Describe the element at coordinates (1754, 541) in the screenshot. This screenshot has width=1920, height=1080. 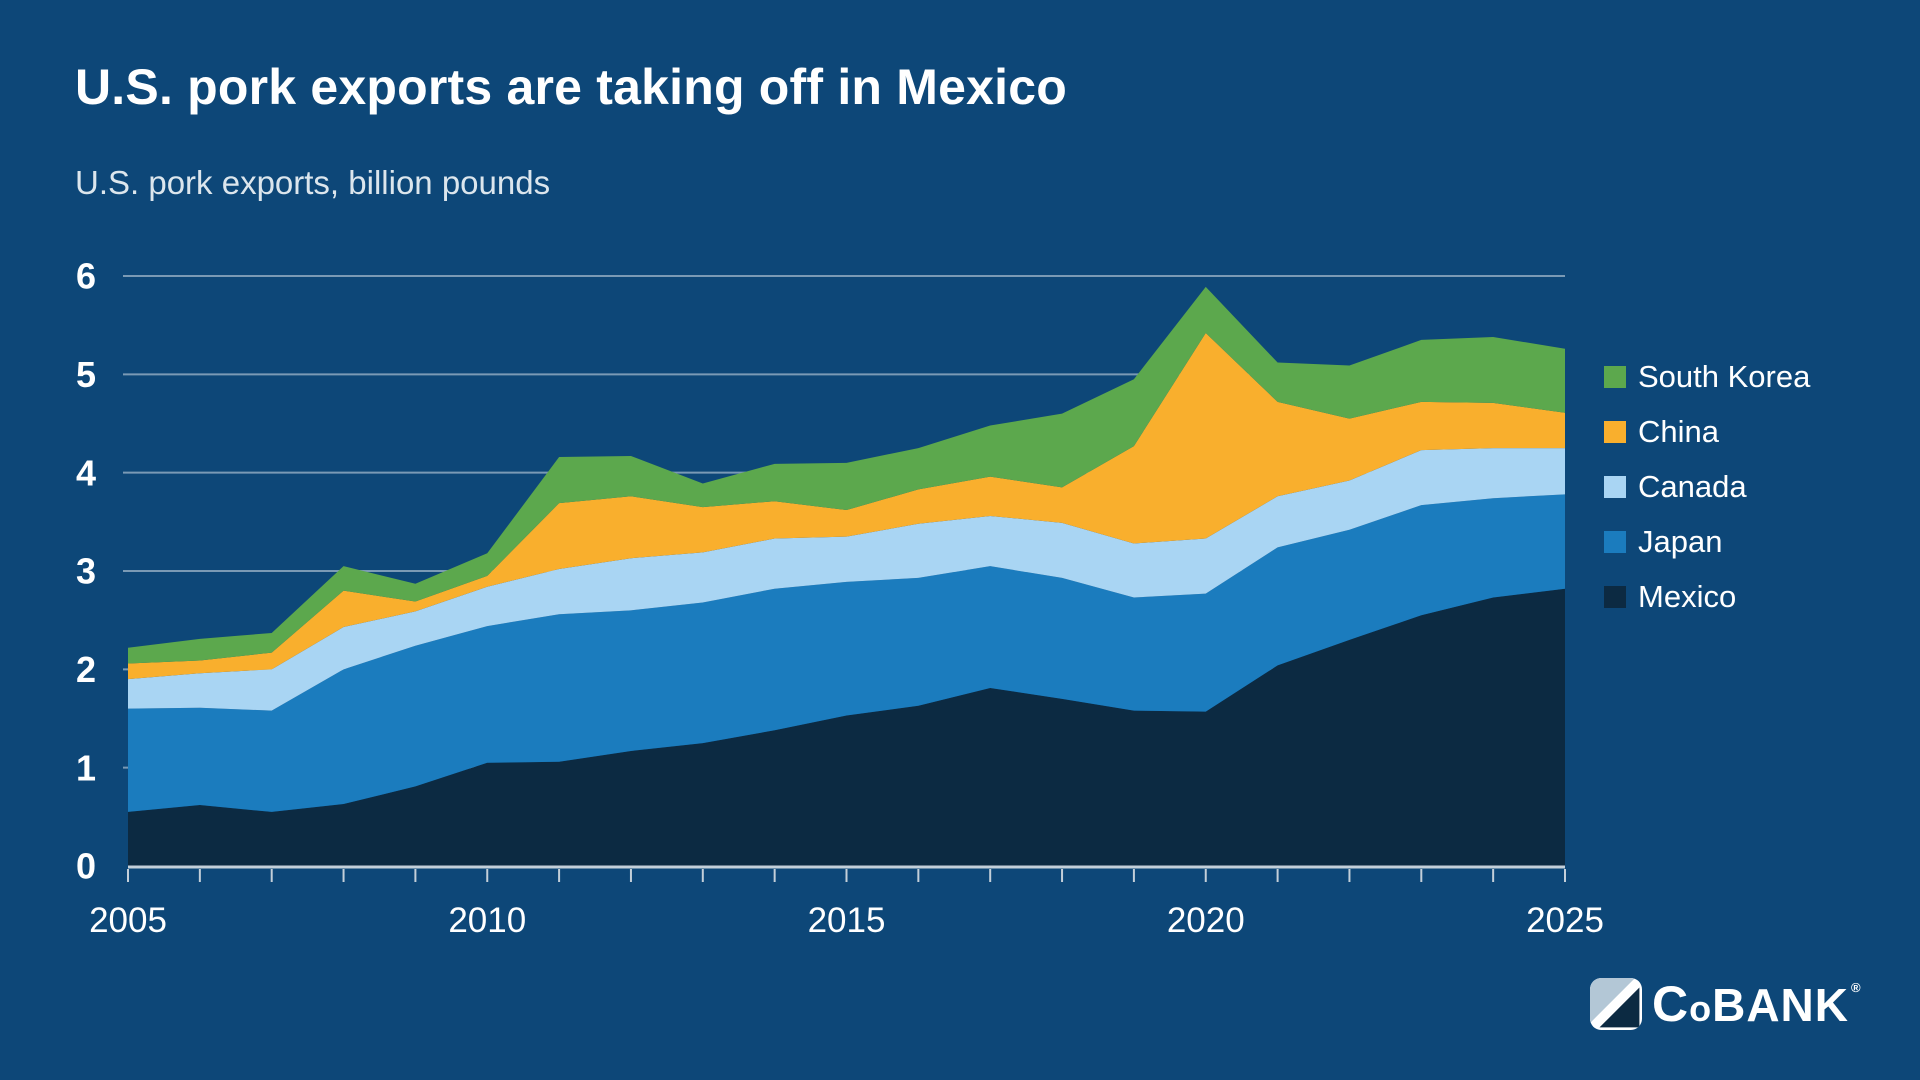
I see `legend-item-japan: Japan` at that location.